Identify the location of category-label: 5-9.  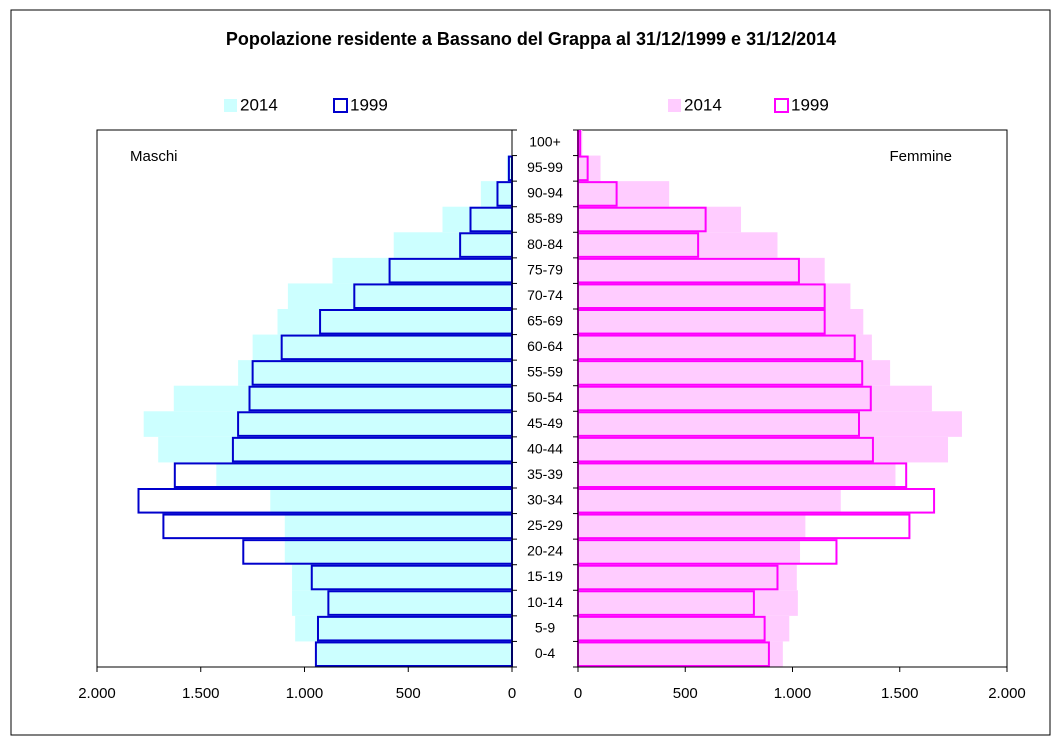
(545, 627).